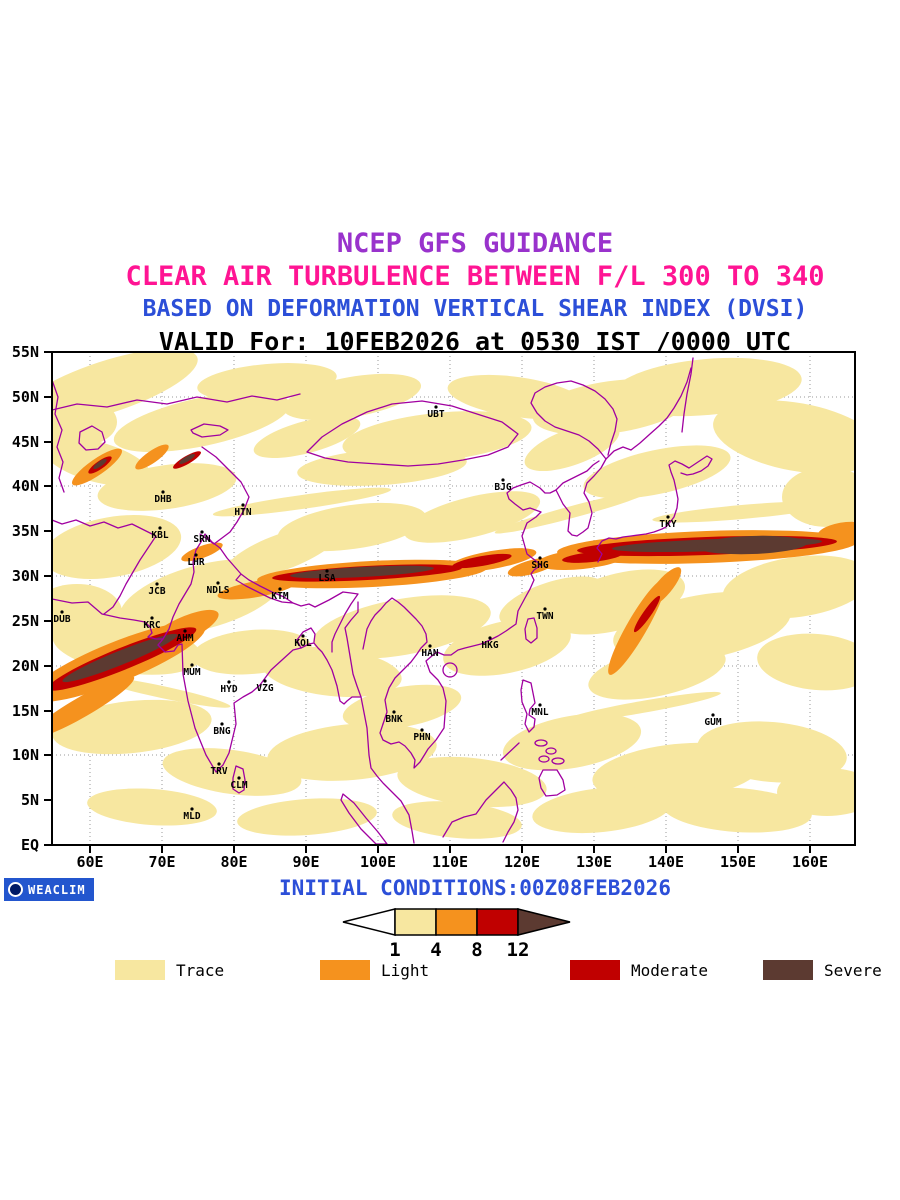 This screenshot has height=1200, width=900. Describe the element at coordinates (209, 430) in the screenshot. I see `lake-balkhash` at that location.